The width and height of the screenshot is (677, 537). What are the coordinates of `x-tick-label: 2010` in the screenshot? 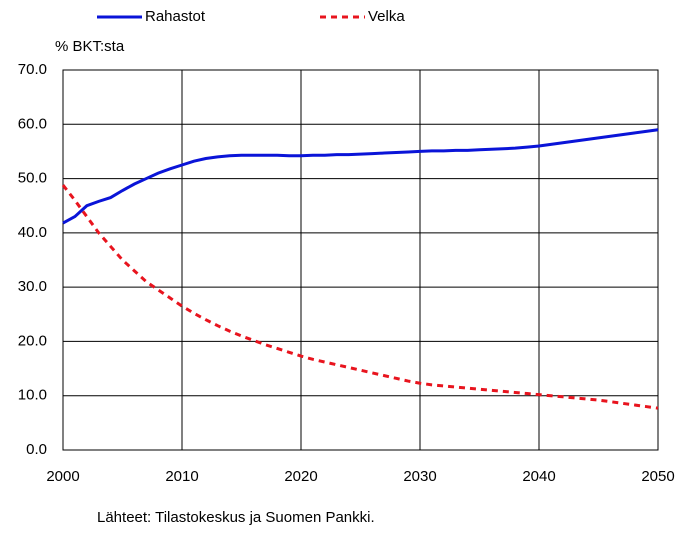 It's located at (181, 476).